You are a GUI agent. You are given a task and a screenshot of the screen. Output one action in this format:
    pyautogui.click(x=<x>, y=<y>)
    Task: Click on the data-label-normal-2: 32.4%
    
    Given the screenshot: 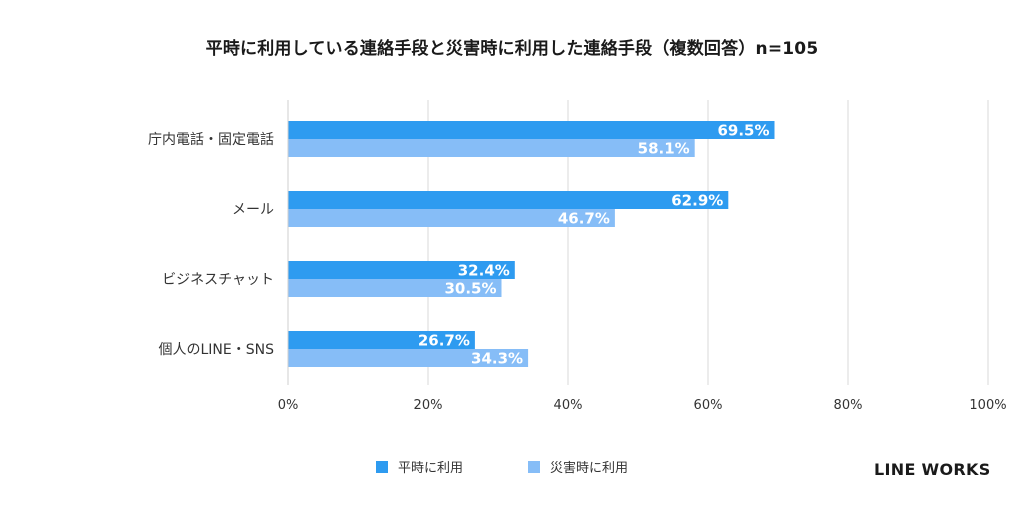 What is the action you would take?
    pyautogui.click(x=484, y=271)
    